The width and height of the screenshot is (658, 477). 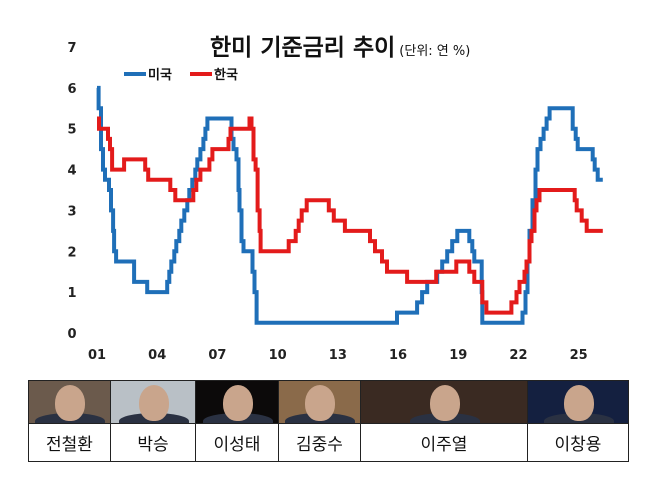 I want to click on governor-cell: 이주열, so click(x=444, y=421).